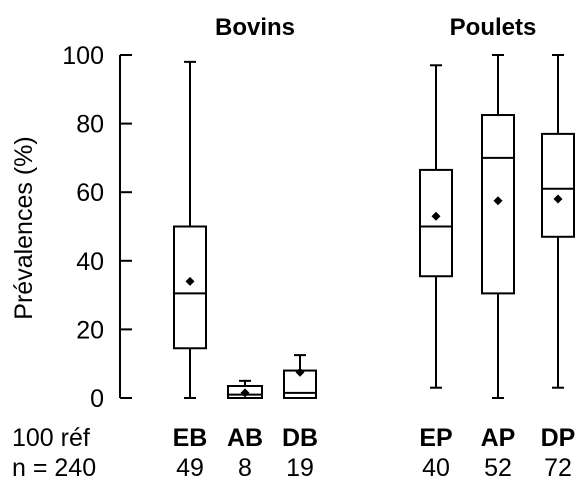  Describe the element at coordinates (83, 56) in the screenshot. I see `y-tick-label: 100` at that location.